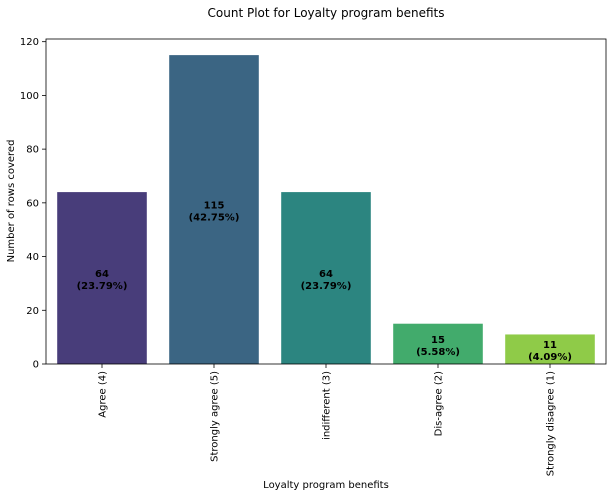 The height and width of the screenshot is (497, 612). Describe the element at coordinates (29, 42) in the screenshot. I see `y-tick-label: 120` at that location.